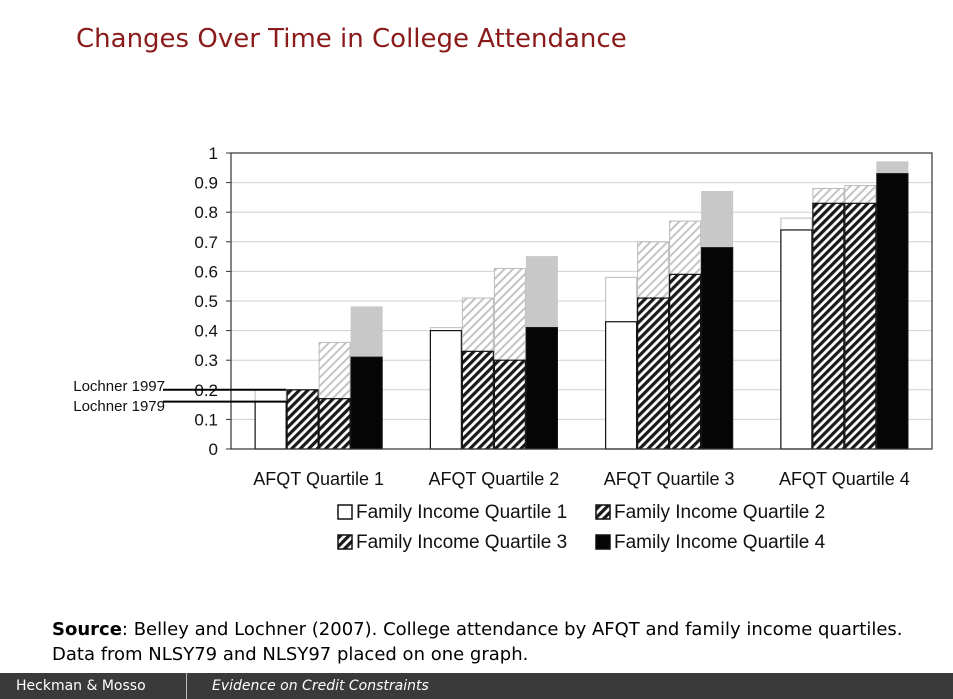 The image size is (953, 699). What do you see at coordinates (720, 542) in the screenshot?
I see `legend-label: Family Income Quartile 4` at bounding box center [720, 542].